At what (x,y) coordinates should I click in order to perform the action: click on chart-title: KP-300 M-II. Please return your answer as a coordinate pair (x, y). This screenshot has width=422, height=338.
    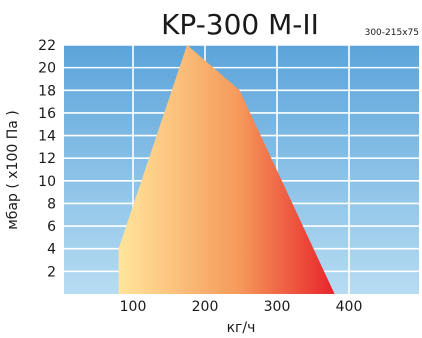
    Looking at the image, I should click on (240, 24).